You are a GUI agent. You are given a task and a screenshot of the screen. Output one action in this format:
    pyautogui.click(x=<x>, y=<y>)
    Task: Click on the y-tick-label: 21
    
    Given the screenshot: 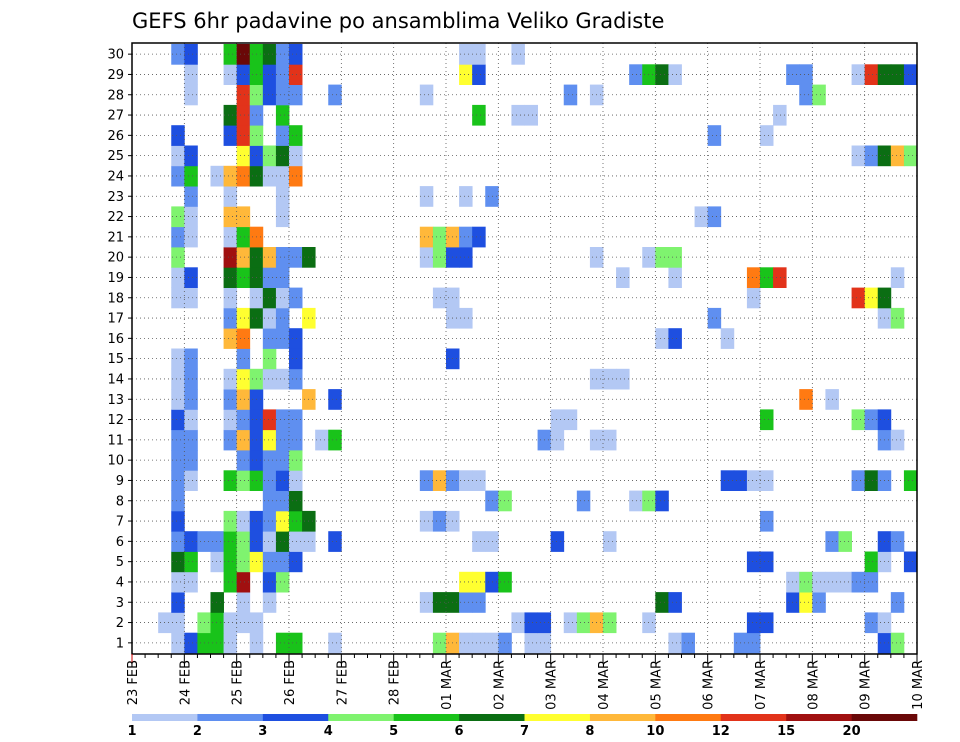 What is the action you would take?
    pyautogui.click(x=115, y=237)
    